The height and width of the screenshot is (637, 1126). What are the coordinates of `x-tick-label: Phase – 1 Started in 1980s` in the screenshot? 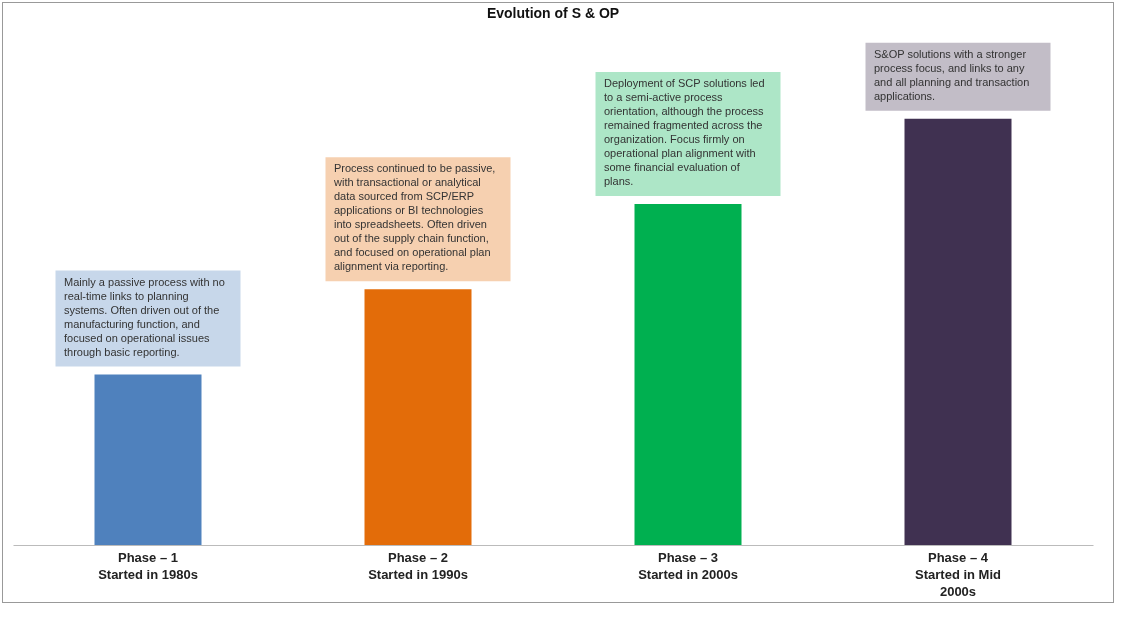 It's located at (148, 565).